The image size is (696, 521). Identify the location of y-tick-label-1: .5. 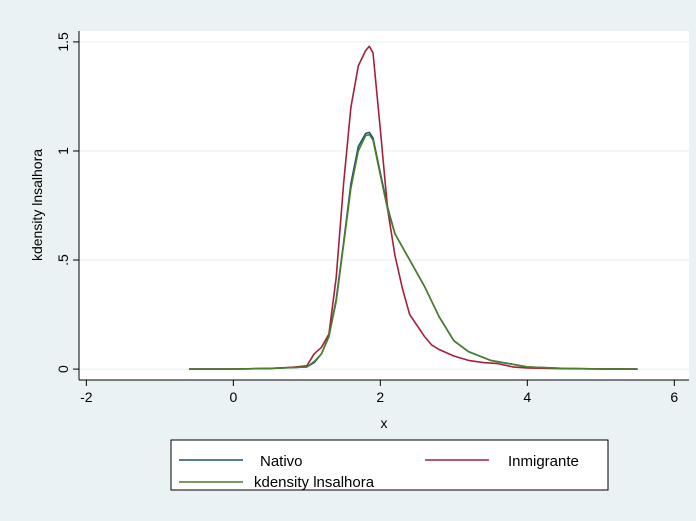
(63, 260).